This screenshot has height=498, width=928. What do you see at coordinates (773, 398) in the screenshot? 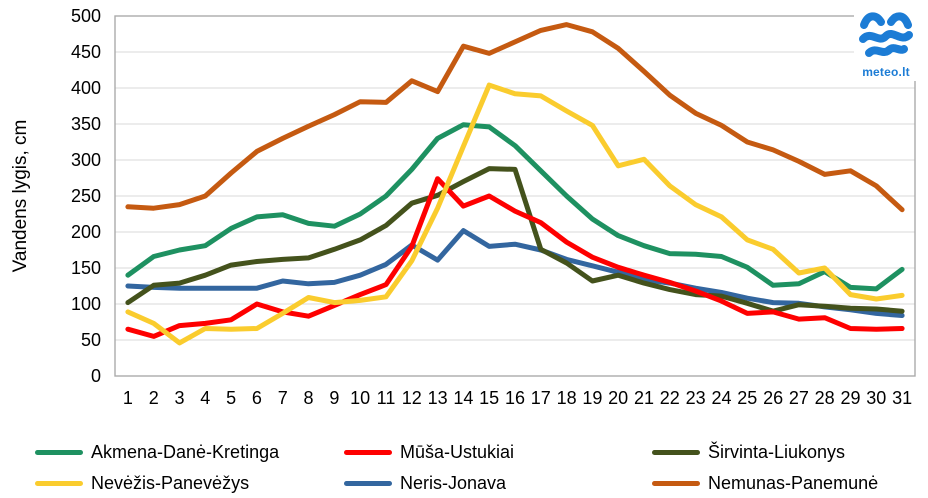
I see `x-tick-label: 26` at bounding box center [773, 398].